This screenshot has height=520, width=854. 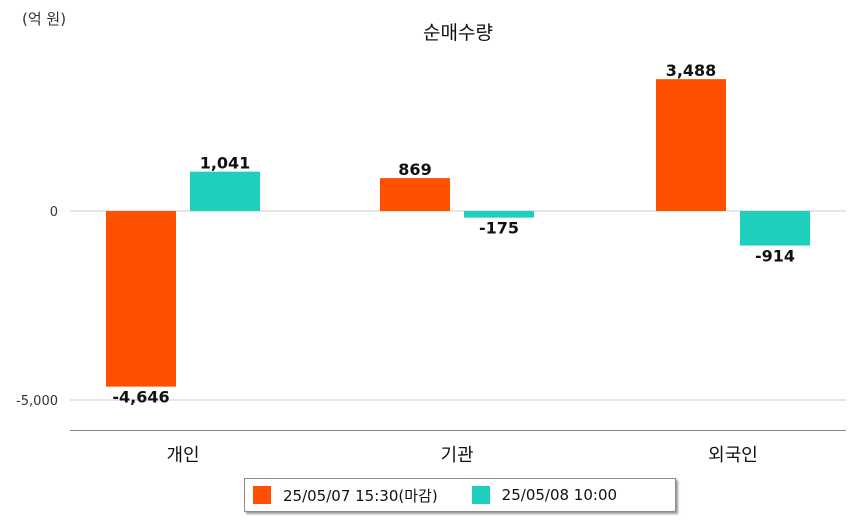 What do you see at coordinates (37, 401) in the screenshot?
I see `y-tick-label: -5,000` at bounding box center [37, 401].